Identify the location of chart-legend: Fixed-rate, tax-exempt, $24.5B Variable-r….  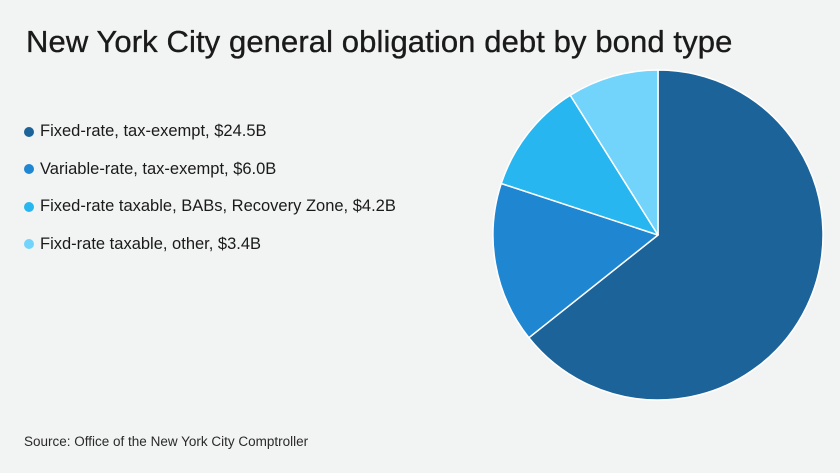
(210, 188).